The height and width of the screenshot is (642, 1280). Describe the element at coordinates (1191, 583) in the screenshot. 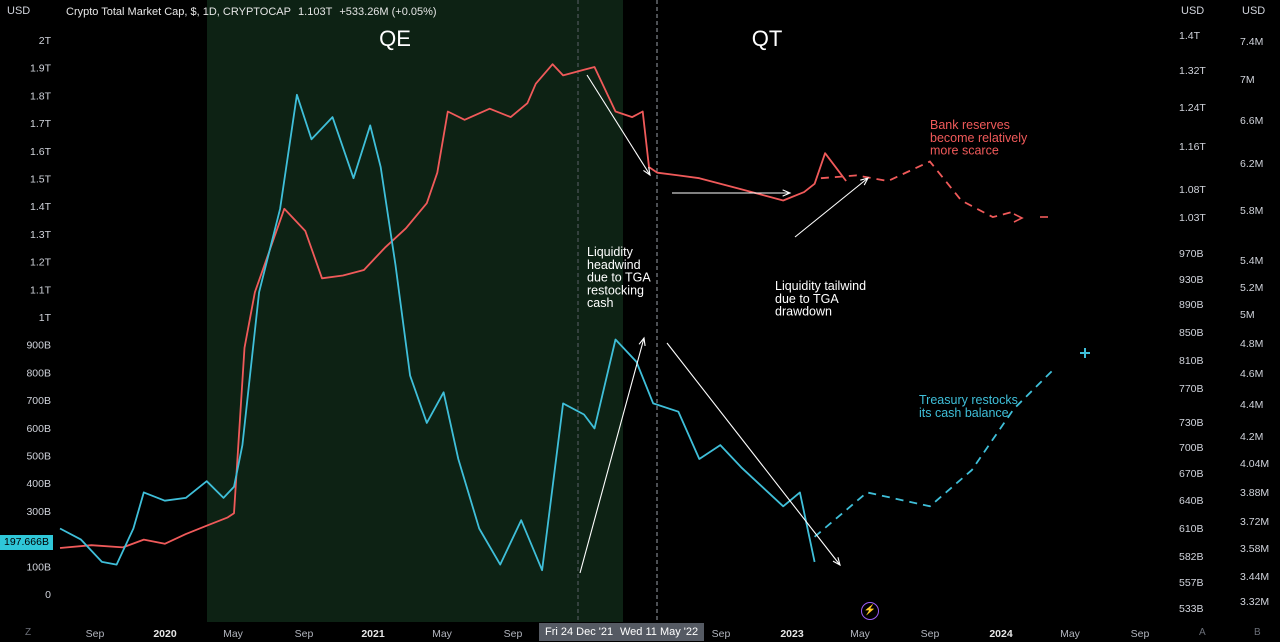

I see `y-right1-tick: 557B` at that location.